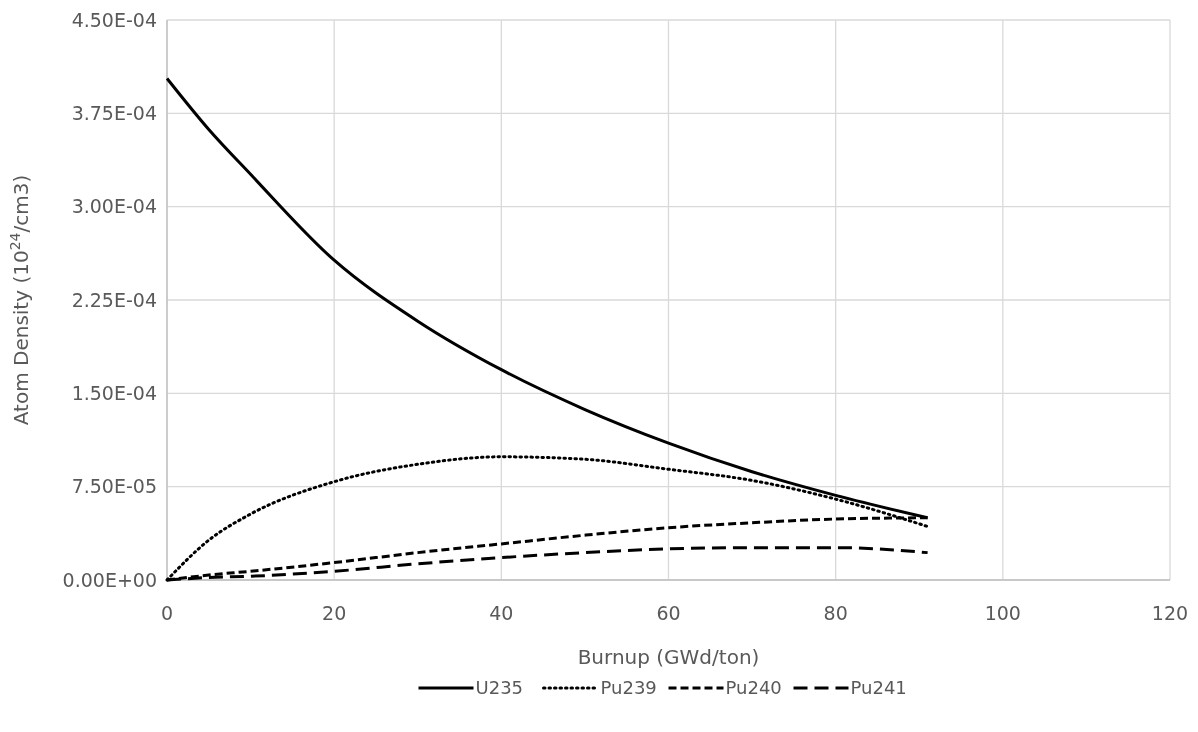 This screenshot has width=1198, height=732. Describe the element at coordinates (501, 613) in the screenshot. I see `x-tick-label: 40` at that location.